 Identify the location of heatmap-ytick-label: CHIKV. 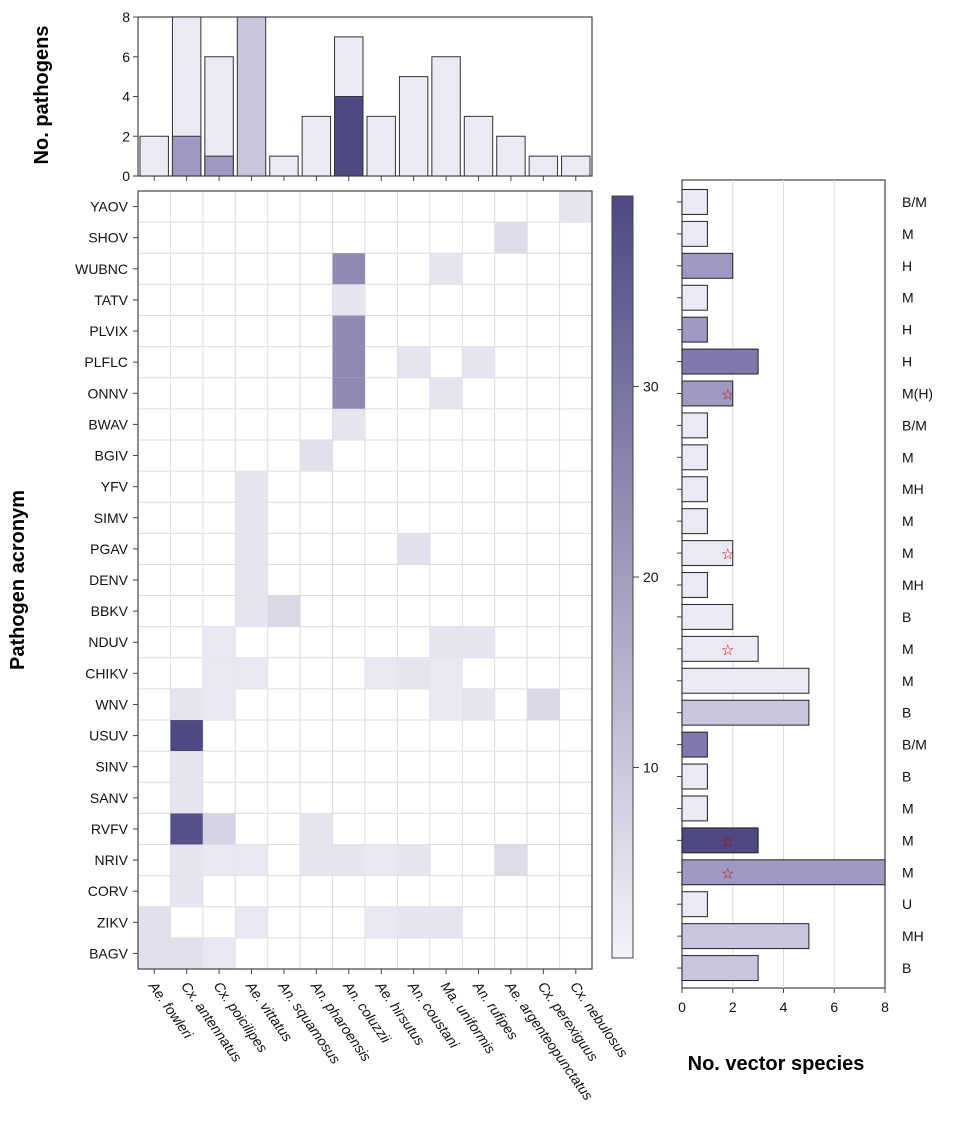
(106, 673).